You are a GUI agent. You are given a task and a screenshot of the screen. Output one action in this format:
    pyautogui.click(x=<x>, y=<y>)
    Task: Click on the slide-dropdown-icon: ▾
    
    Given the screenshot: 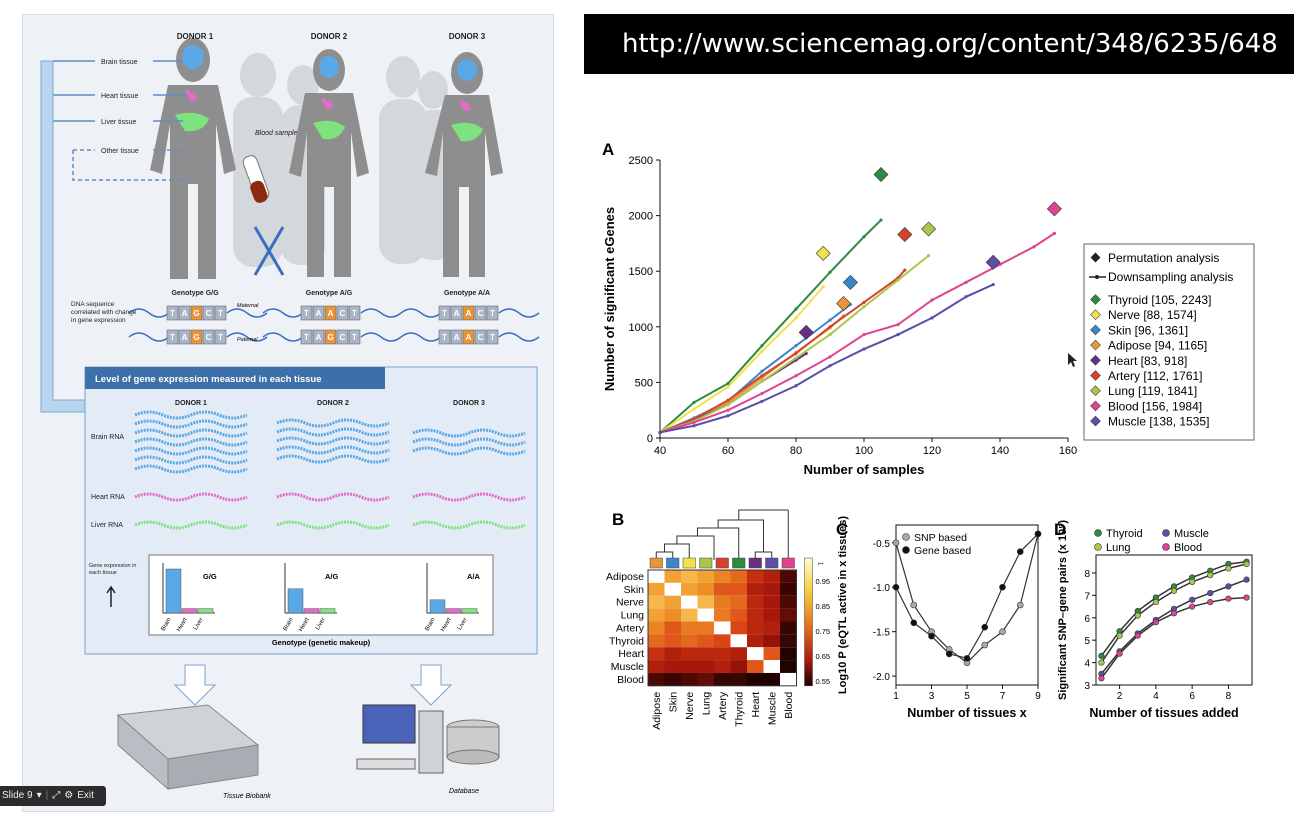 What is the action you would take?
    pyautogui.click(x=39, y=795)
    